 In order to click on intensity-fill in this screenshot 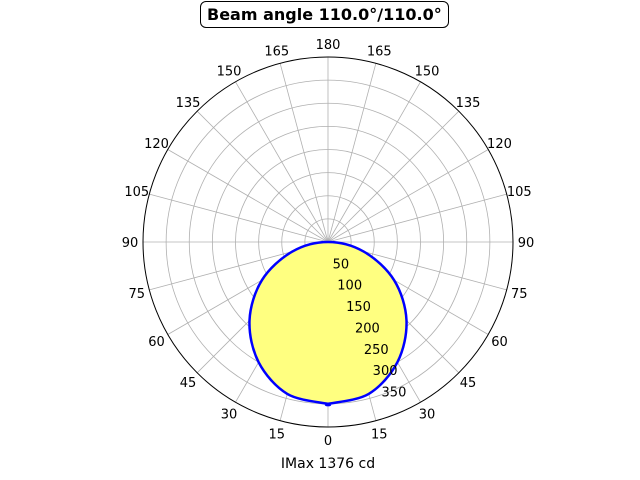, I will do `click(328, 324)`.